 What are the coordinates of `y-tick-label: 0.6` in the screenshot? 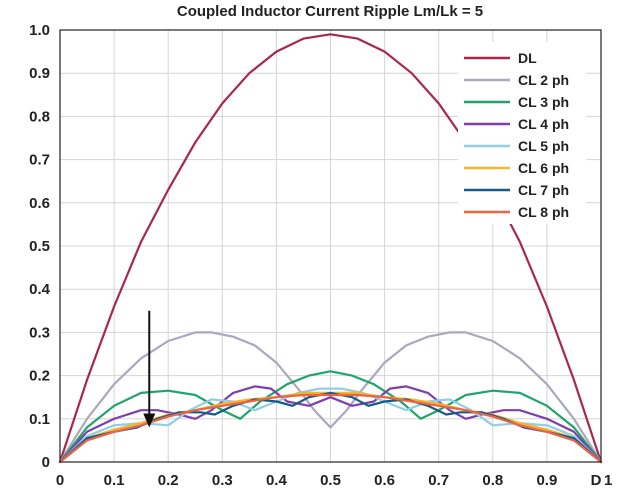 It's located at (39, 203).